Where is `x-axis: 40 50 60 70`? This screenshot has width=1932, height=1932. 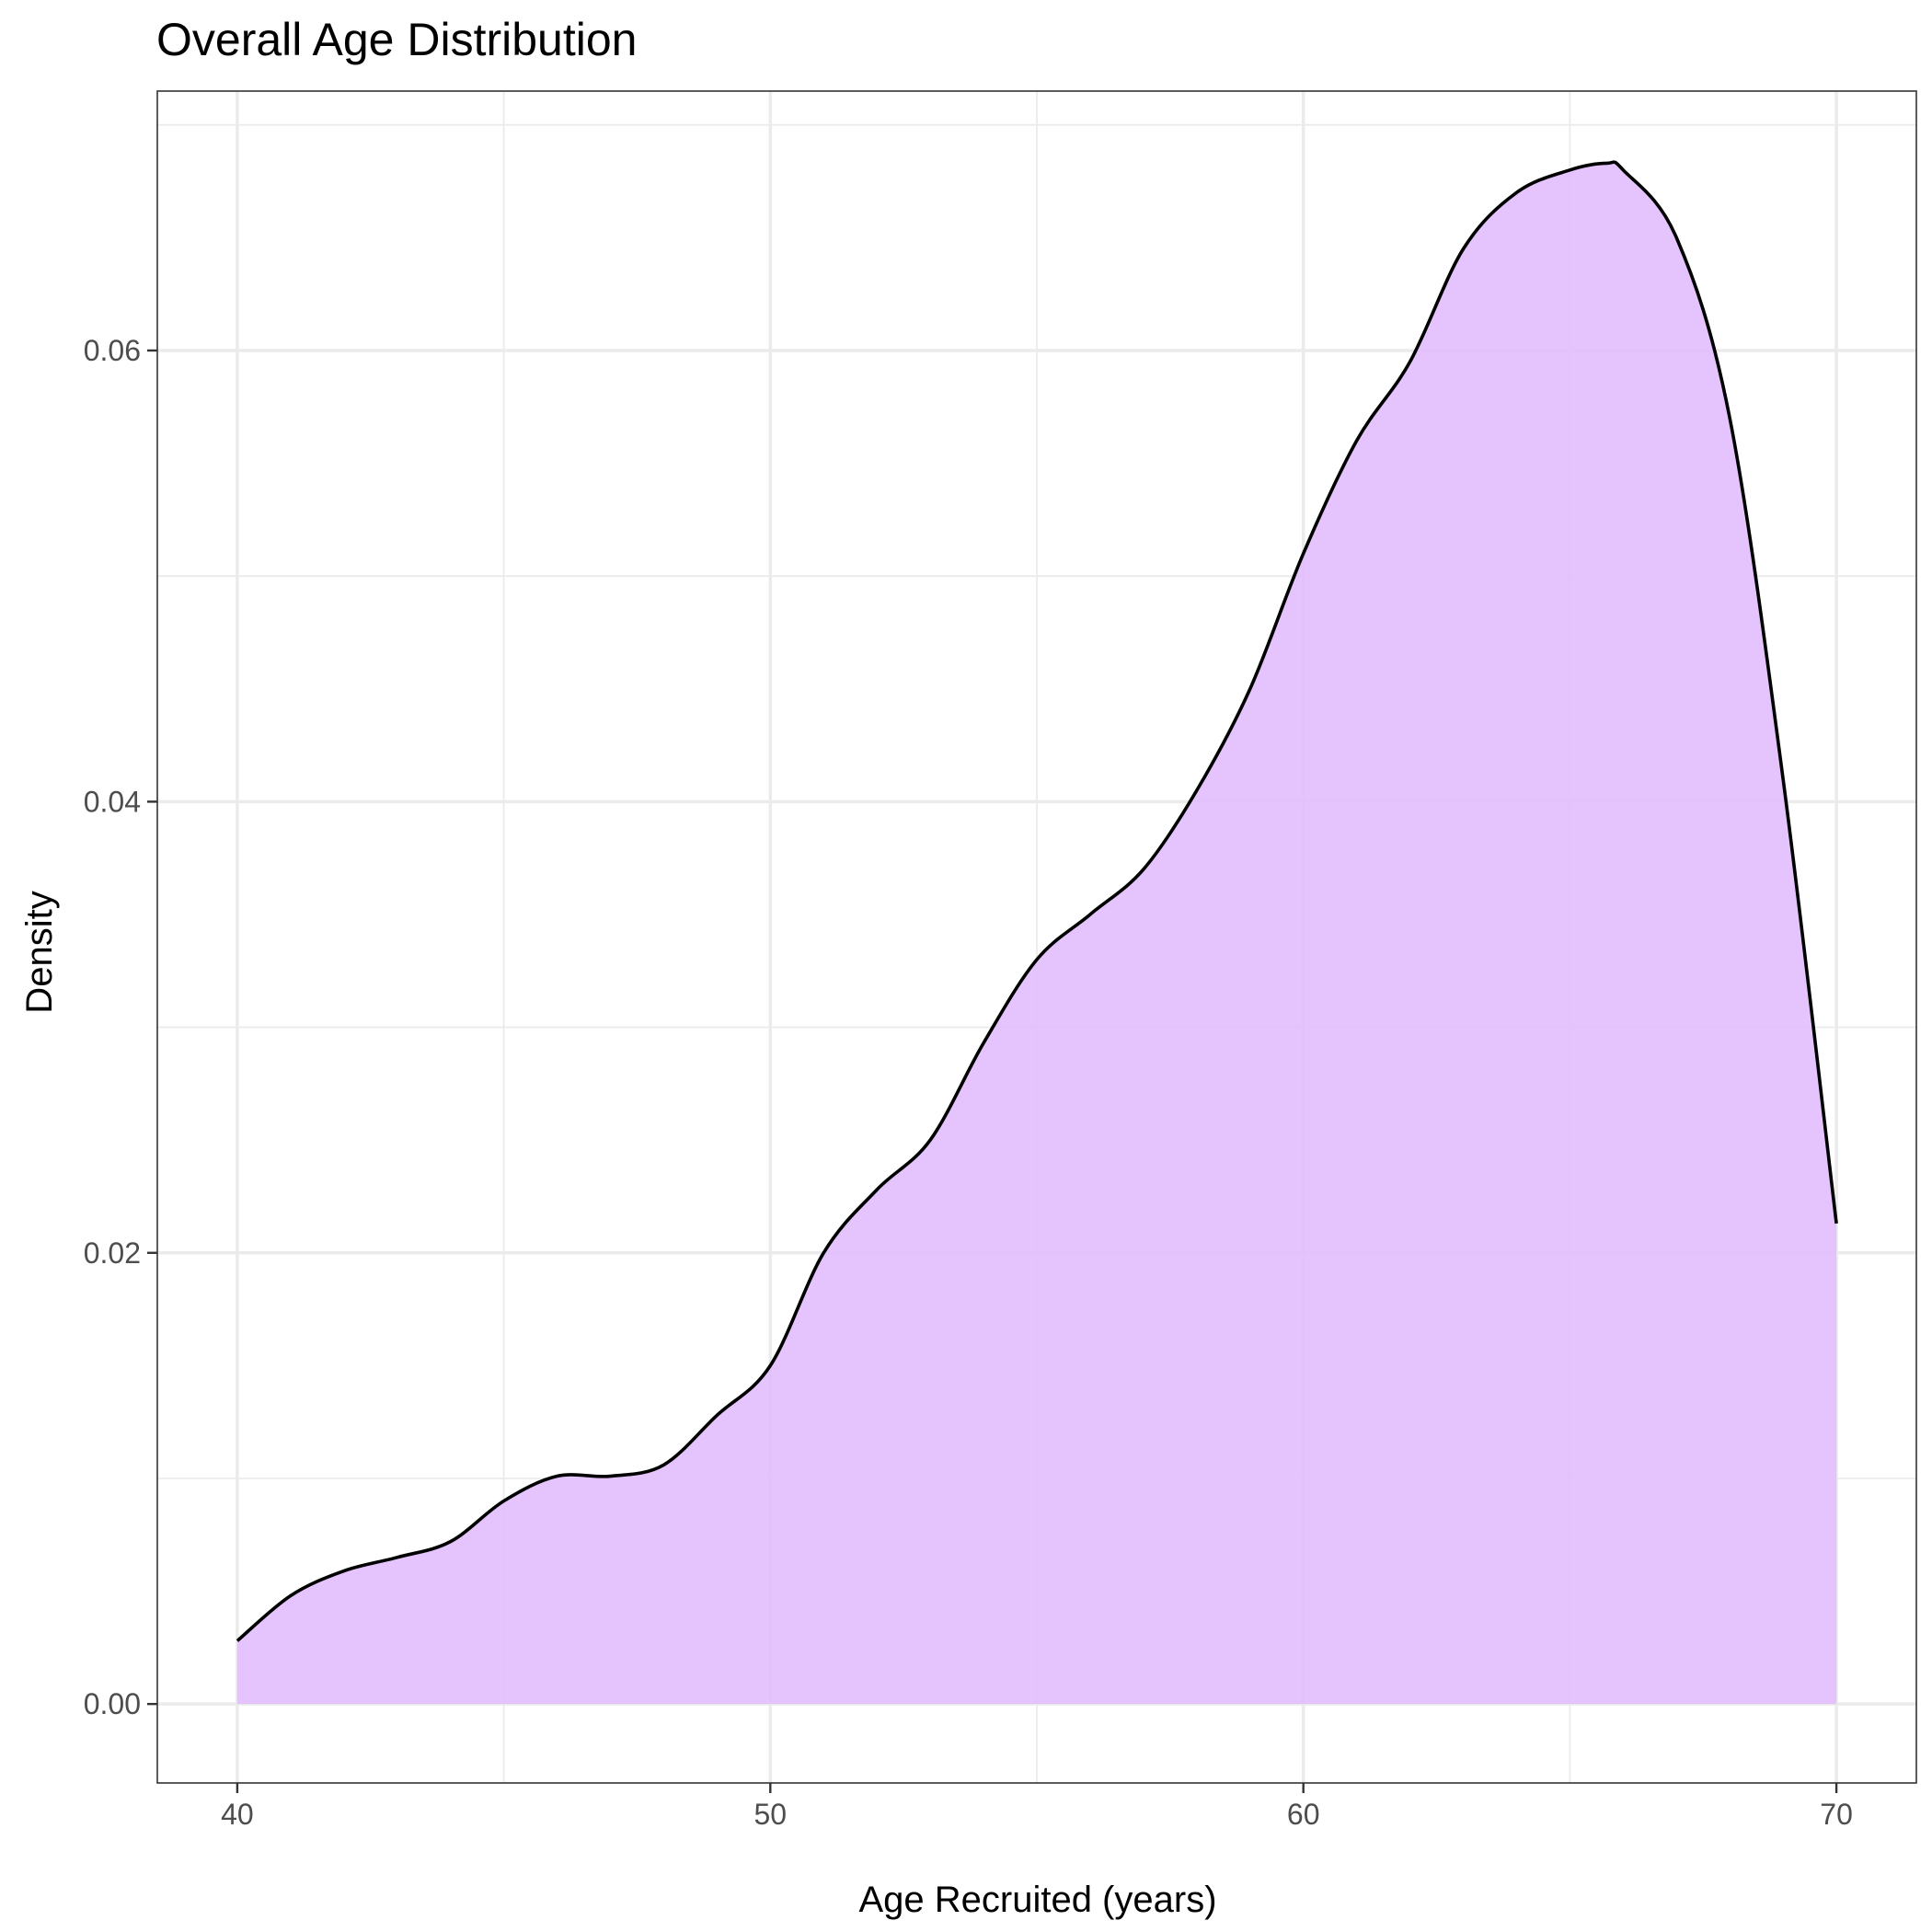
x-axis: 40 50 60 70 is located at coordinates (1037, 1807).